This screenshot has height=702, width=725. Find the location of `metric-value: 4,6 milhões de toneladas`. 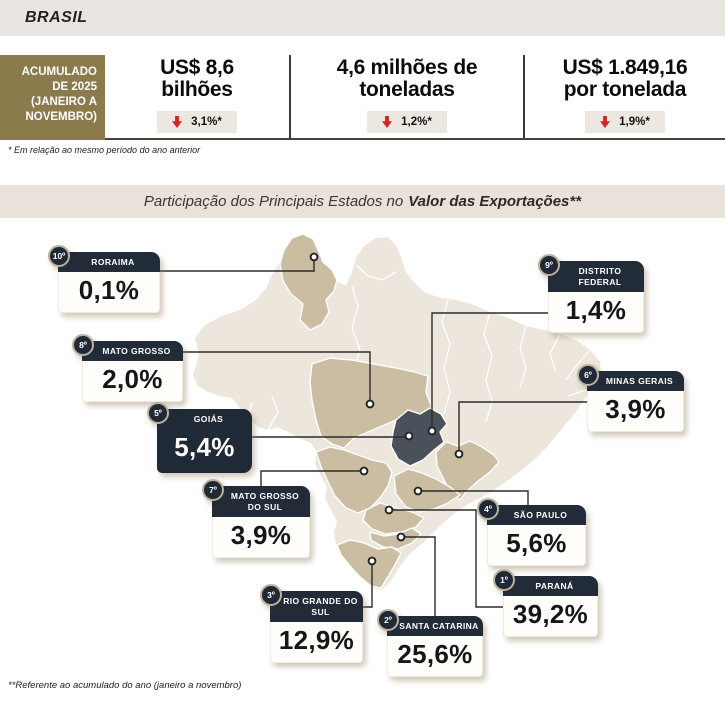

metric-value: 4,6 milhões de toneladas is located at coordinates (407, 79).